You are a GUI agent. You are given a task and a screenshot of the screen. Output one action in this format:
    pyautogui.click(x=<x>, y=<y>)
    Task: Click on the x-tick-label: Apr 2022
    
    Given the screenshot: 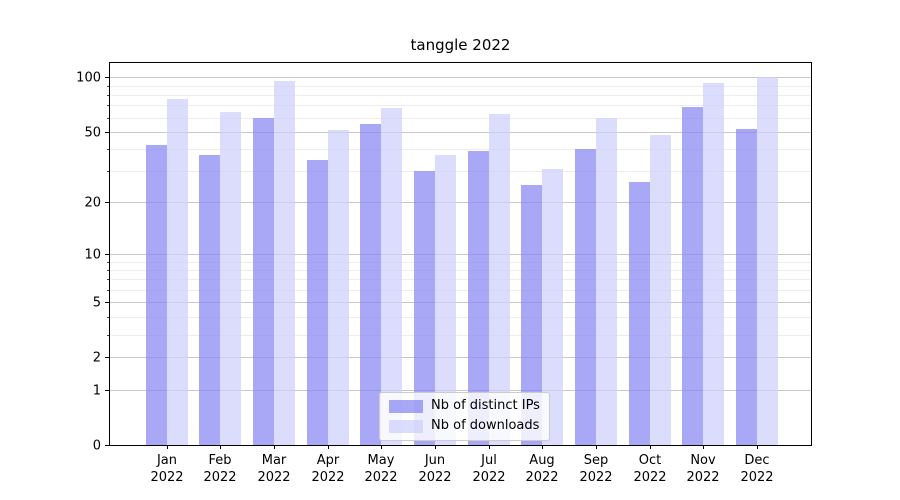 What is the action you would take?
    pyautogui.click(x=328, y=469)
    